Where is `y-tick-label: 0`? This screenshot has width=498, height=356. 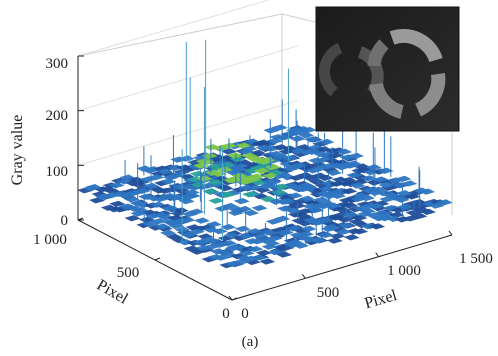
y-tick-label: 0 is located at coordinates (226, 314).